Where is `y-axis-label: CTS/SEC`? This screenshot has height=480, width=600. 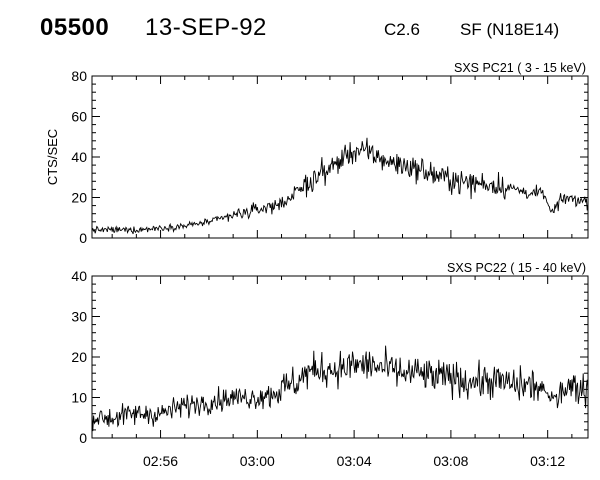
y-axis-label: CTS/SEC is located at coordinates (52, 157).